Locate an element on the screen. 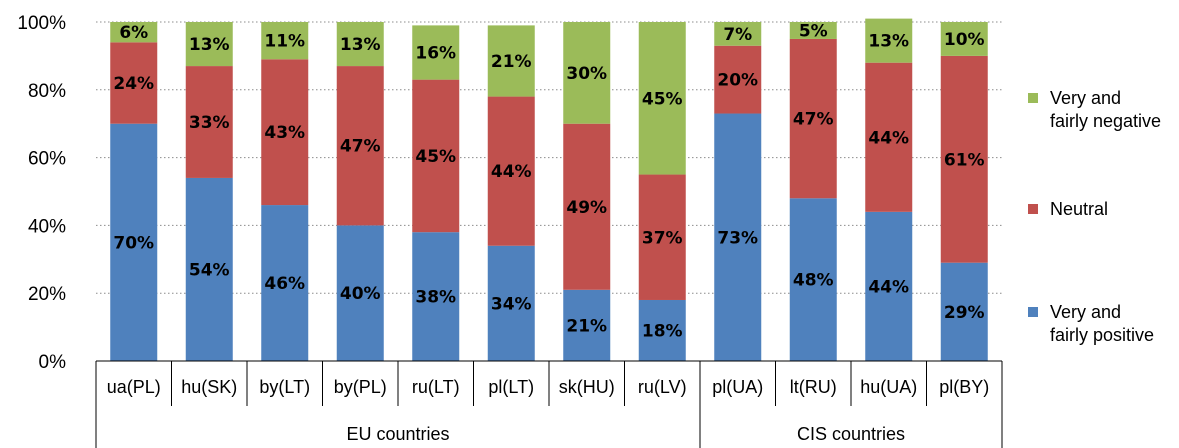 This screenshot has height=448, width=1179. data-label: 30% is located at coordinates (586, 74).